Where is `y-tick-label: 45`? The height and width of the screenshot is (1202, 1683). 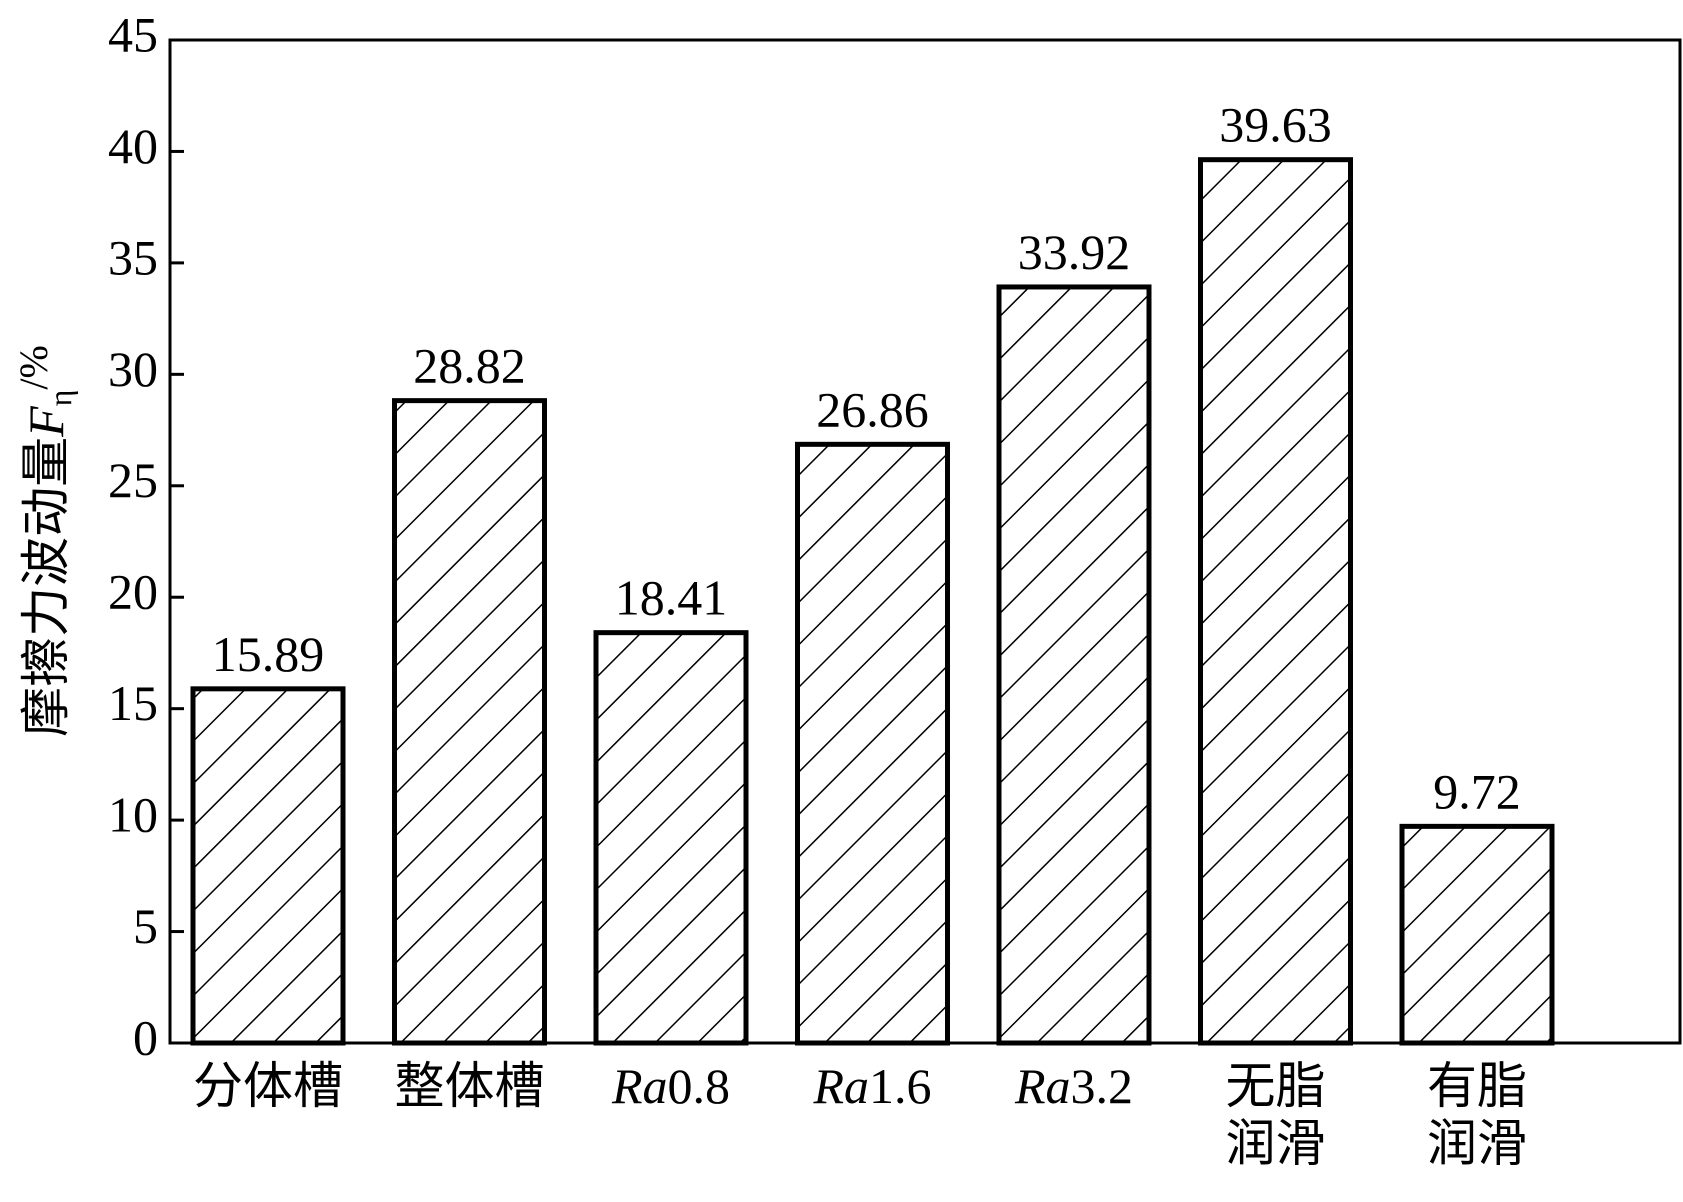 y-tick-label: 45 is located at coordinates (133, 34).